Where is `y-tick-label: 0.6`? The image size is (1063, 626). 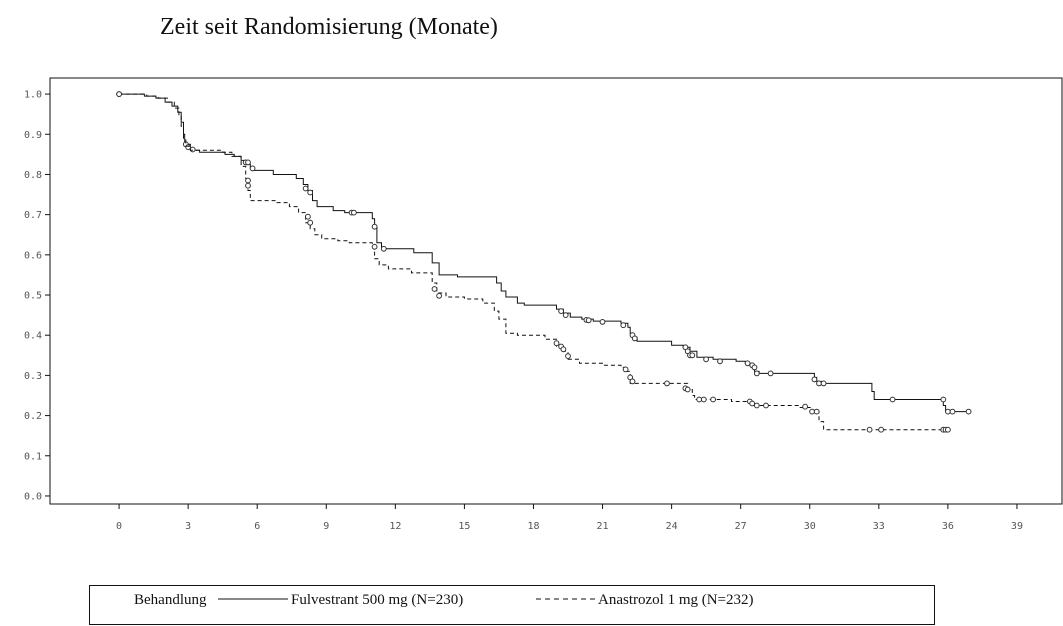 y-tick-label: 0.6 is located at coordinates (33, 255).